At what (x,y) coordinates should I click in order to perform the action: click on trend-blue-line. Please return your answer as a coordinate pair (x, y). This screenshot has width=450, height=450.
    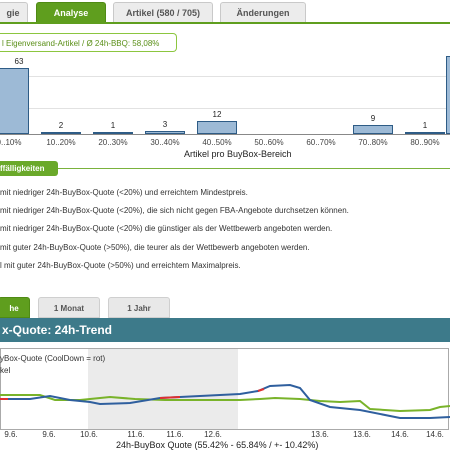
    Looking at the image, I should click on (225, 401).